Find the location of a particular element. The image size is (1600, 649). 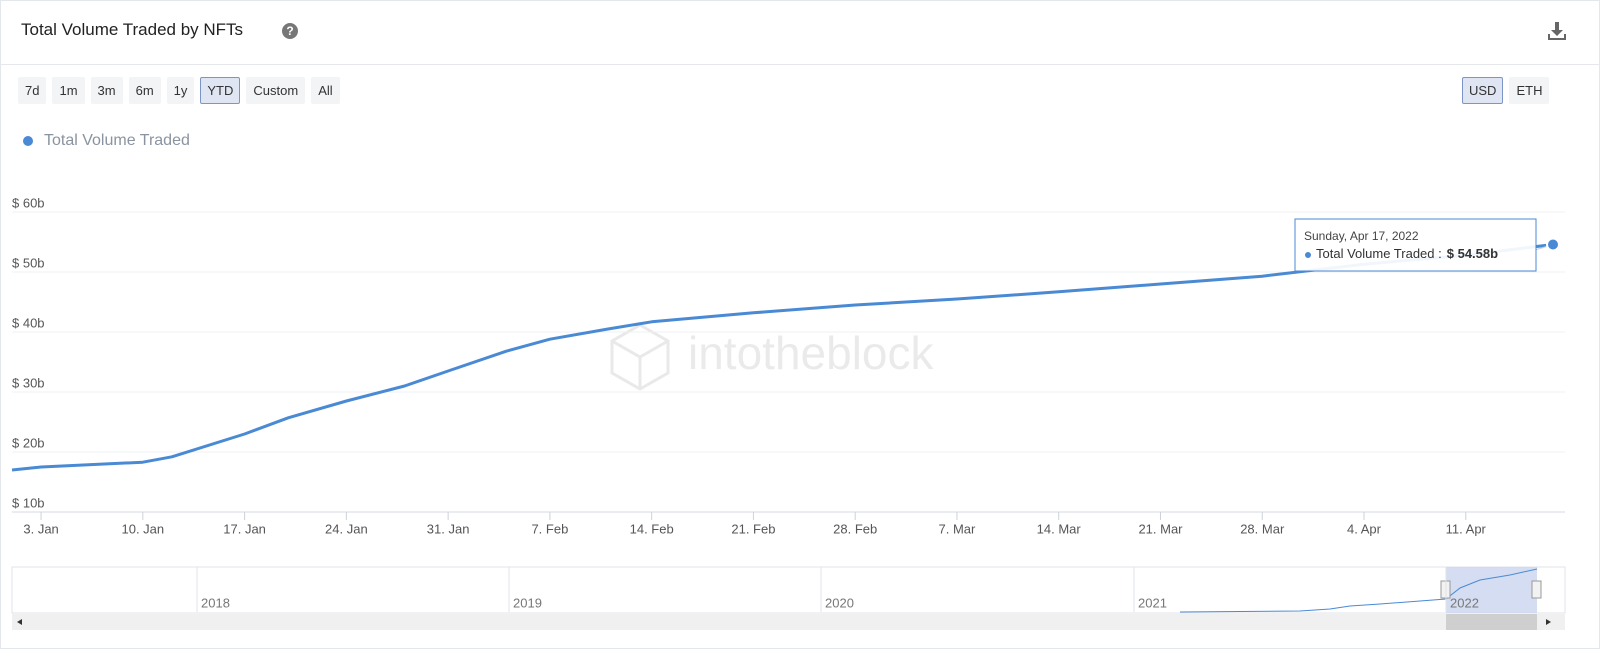

button: ETH is located at coordinates (1529, 90).